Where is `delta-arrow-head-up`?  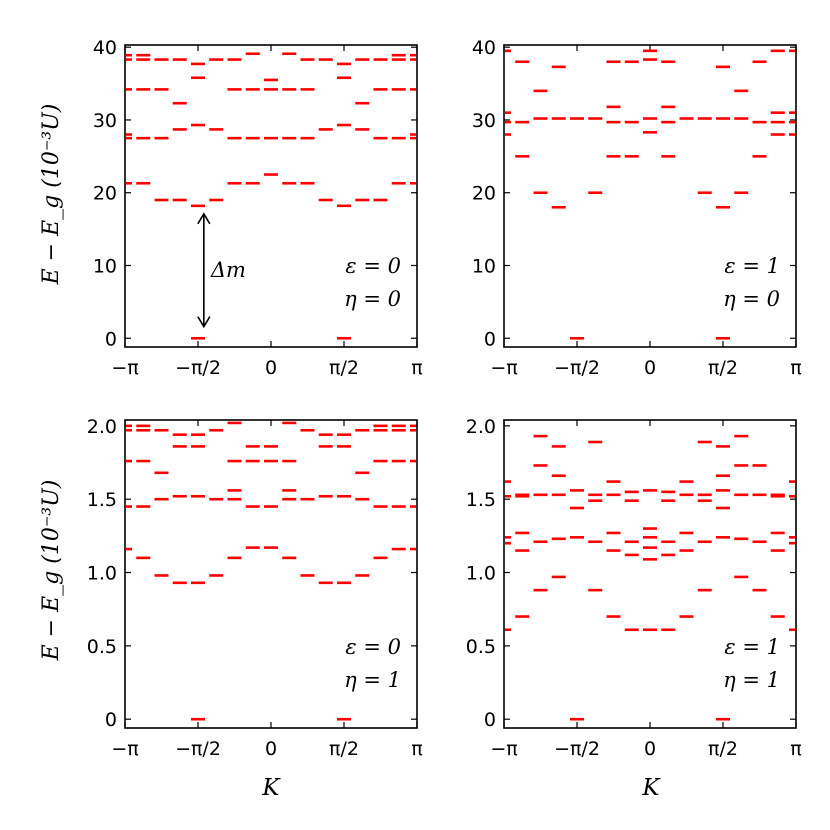 delta-arrow-head-up is located at coordinates (204, 218).